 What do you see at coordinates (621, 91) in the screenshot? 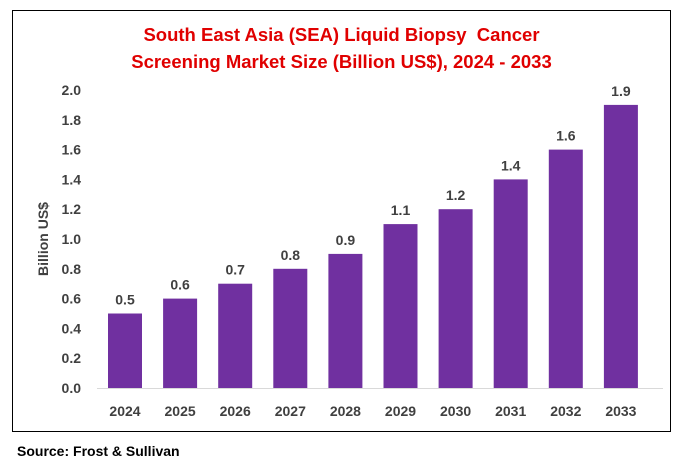
I see `data-label: 1.9` at bounding box center [621, 91].